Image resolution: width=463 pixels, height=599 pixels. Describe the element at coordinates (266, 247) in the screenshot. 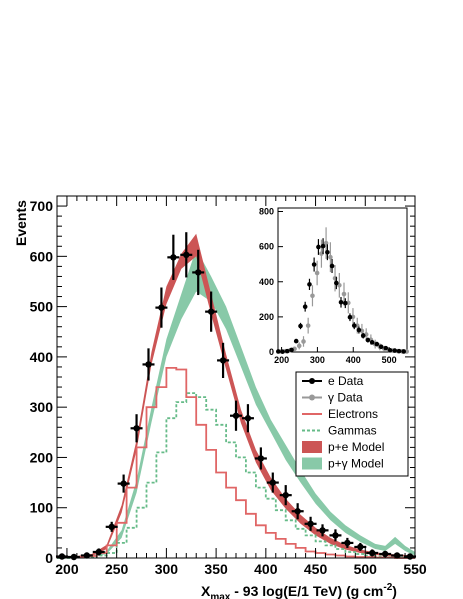

I see `inset-y-tick-label: 600` at that location.